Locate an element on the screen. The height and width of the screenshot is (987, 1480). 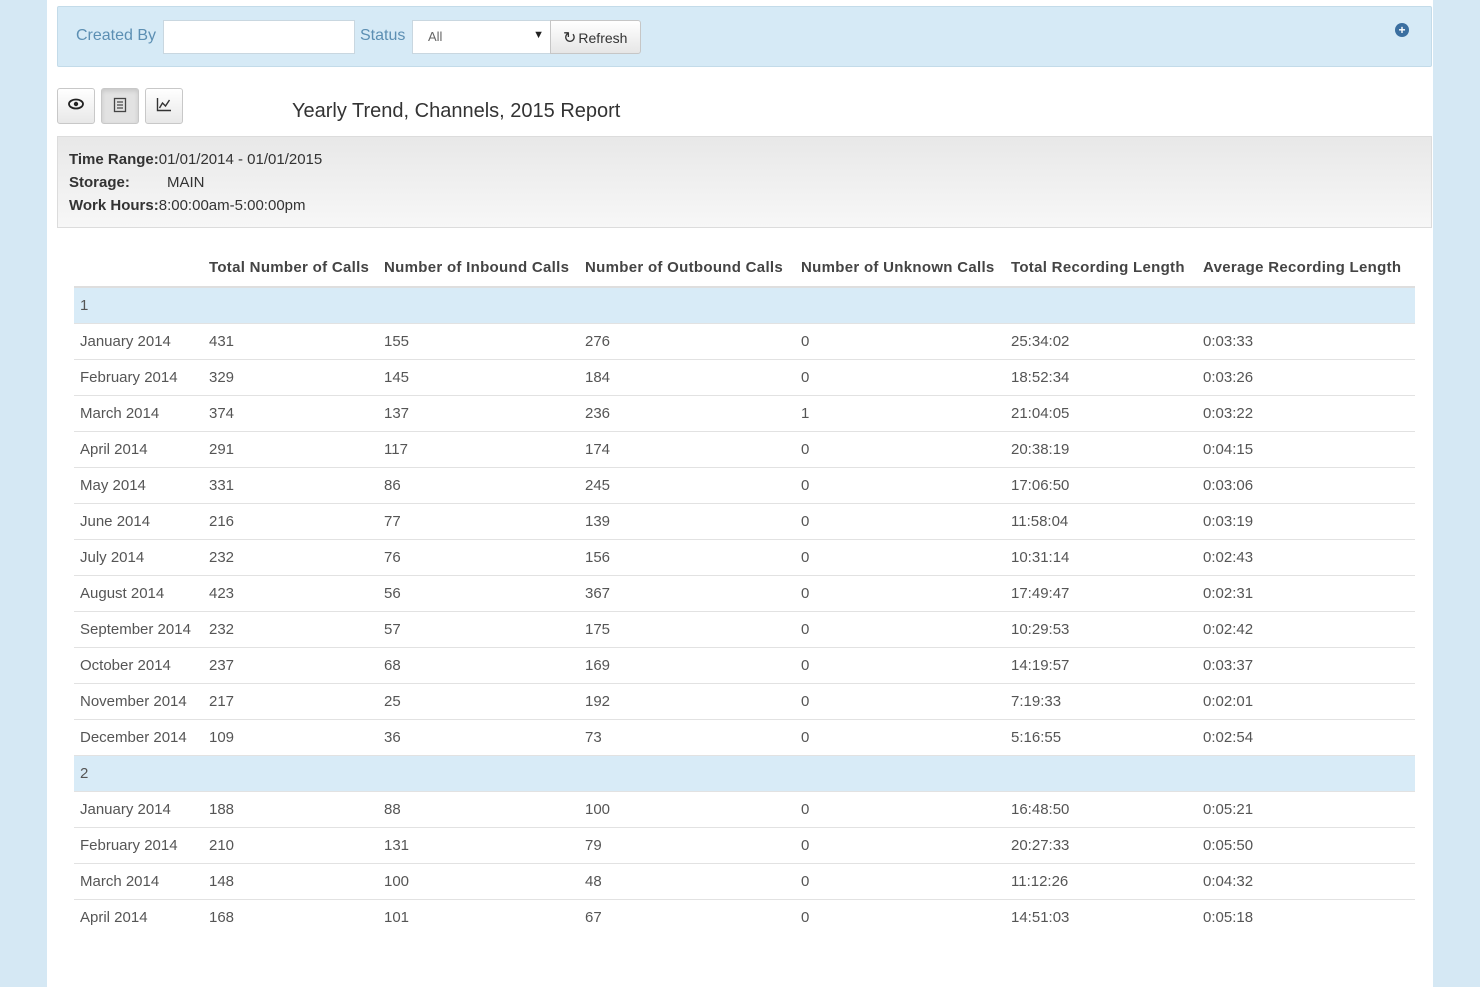
table-row: January 2014 188 88 100 0 16:48:50 0:05:21 is located at coordinates (744, 809).